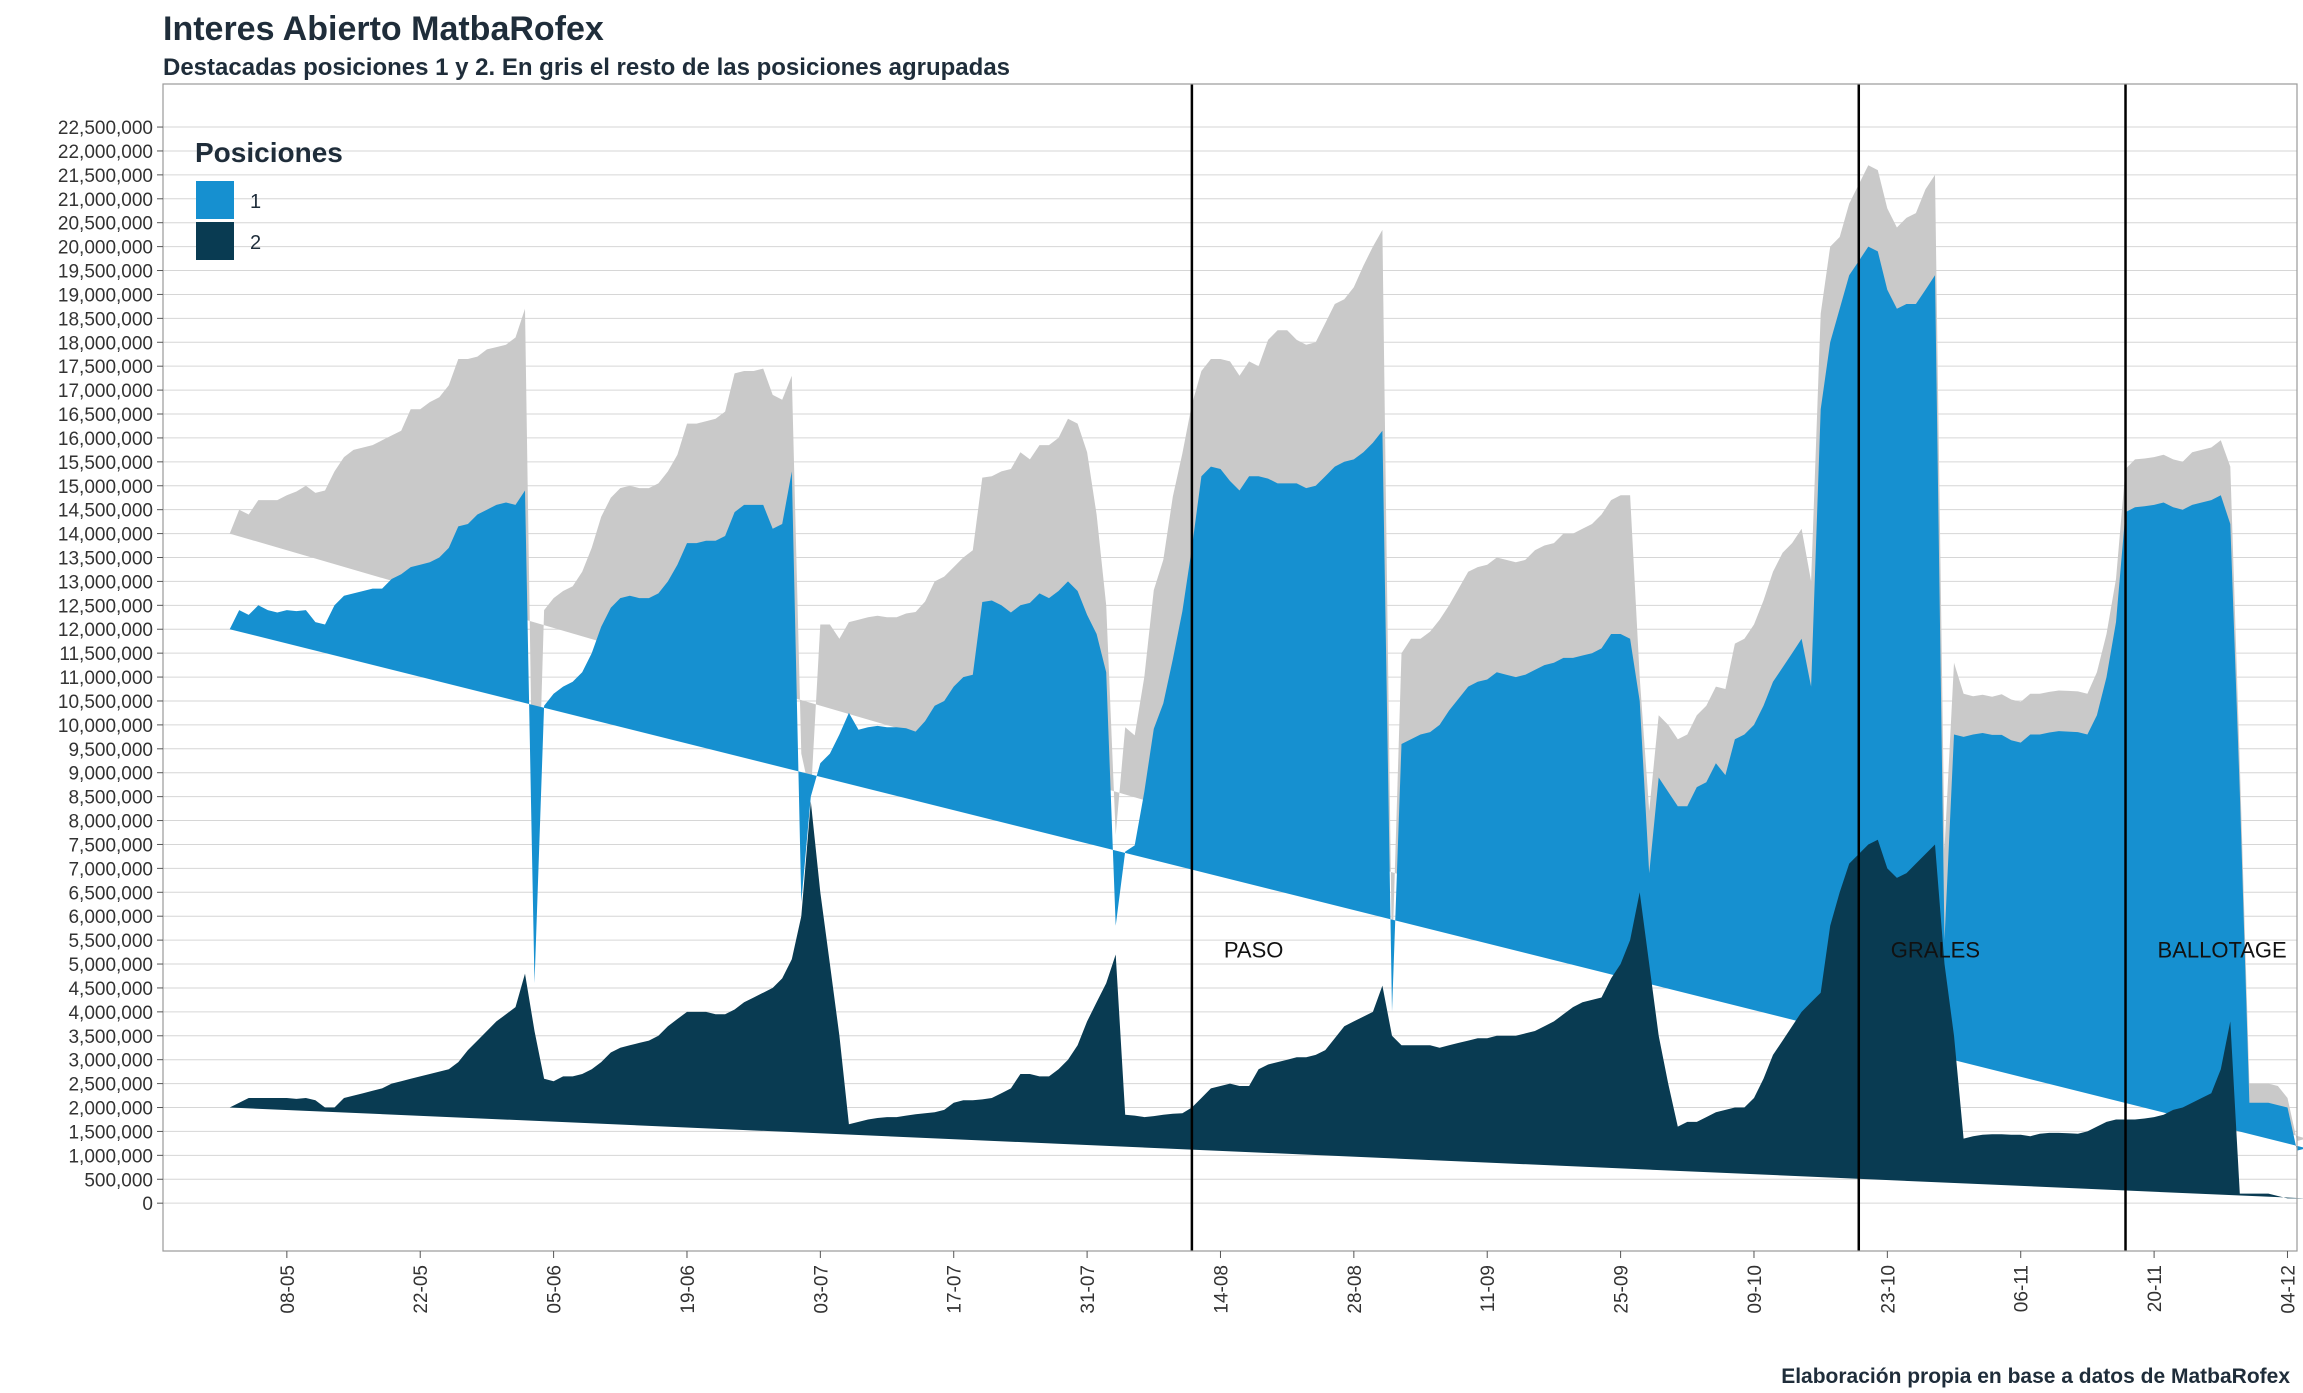 Image resolution: width=2303 pixels, height=1393 pixels. Describe the element at coordinates (105, 152) in the screenshot. I see `y-tick-label: 22,000,000` at that location.